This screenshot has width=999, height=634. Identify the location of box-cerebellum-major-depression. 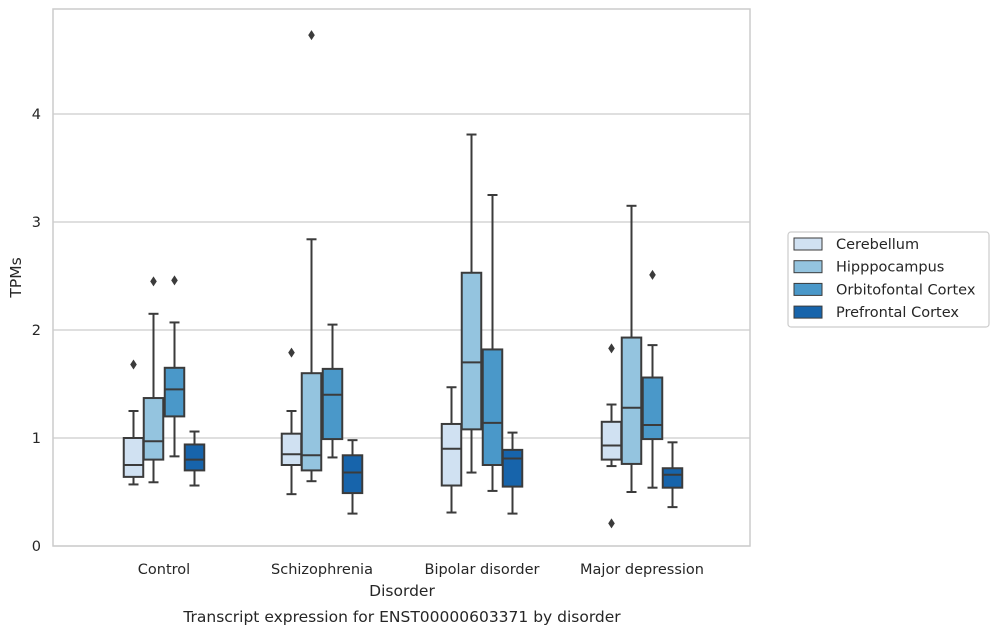
(611, 436).